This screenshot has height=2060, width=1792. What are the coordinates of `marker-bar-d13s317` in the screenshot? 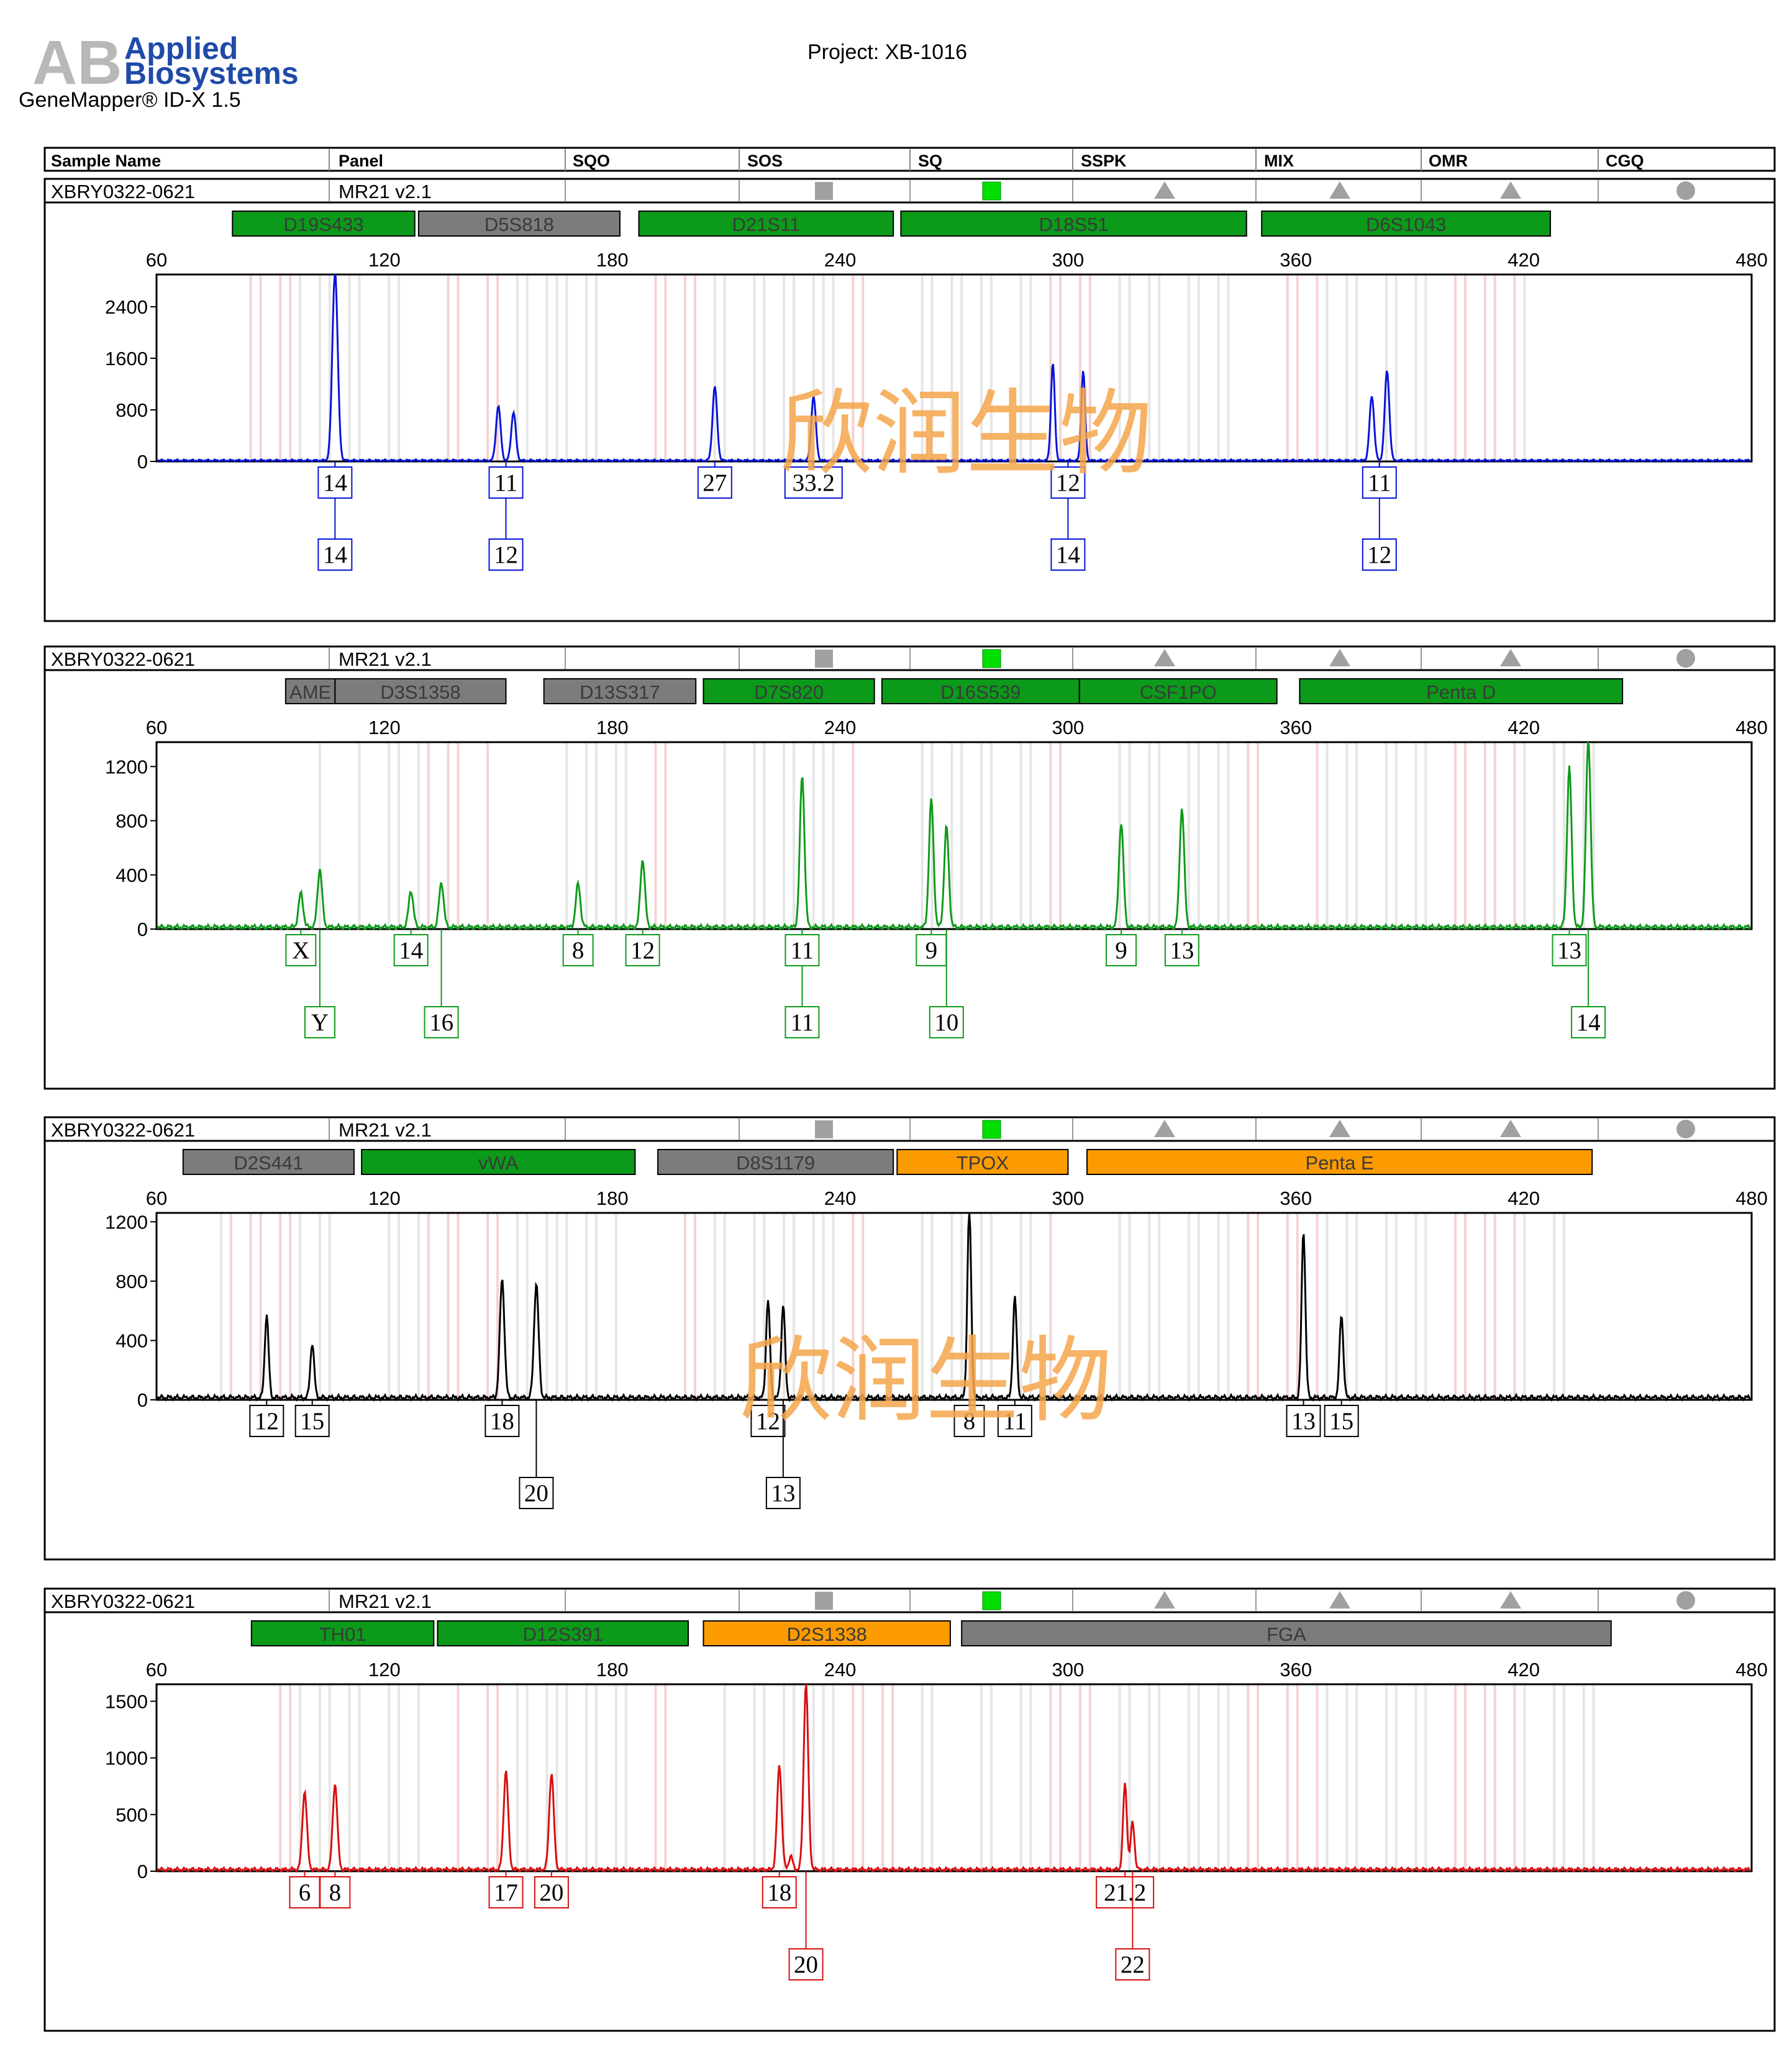 It's located at (620, 691).